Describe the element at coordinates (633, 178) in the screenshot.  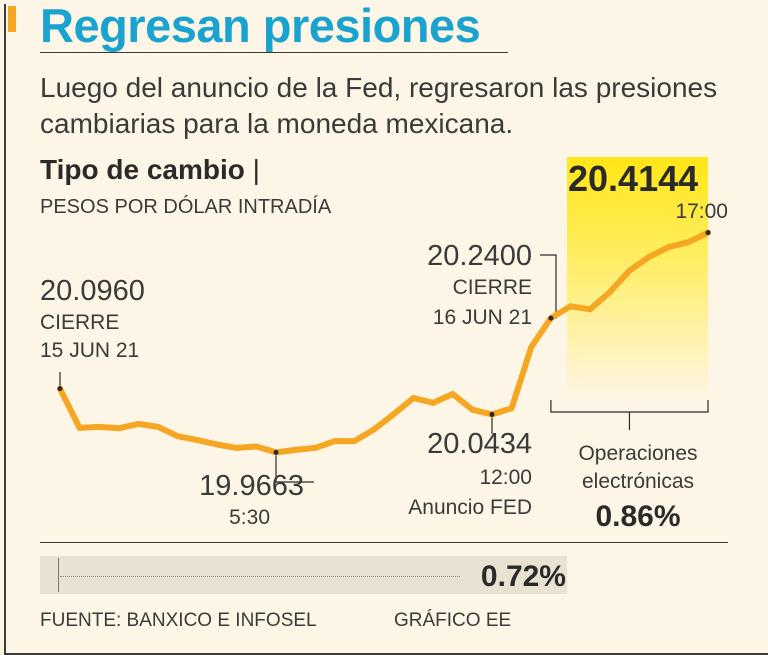
I see `annotation-last-value: 20.4144` at that location.